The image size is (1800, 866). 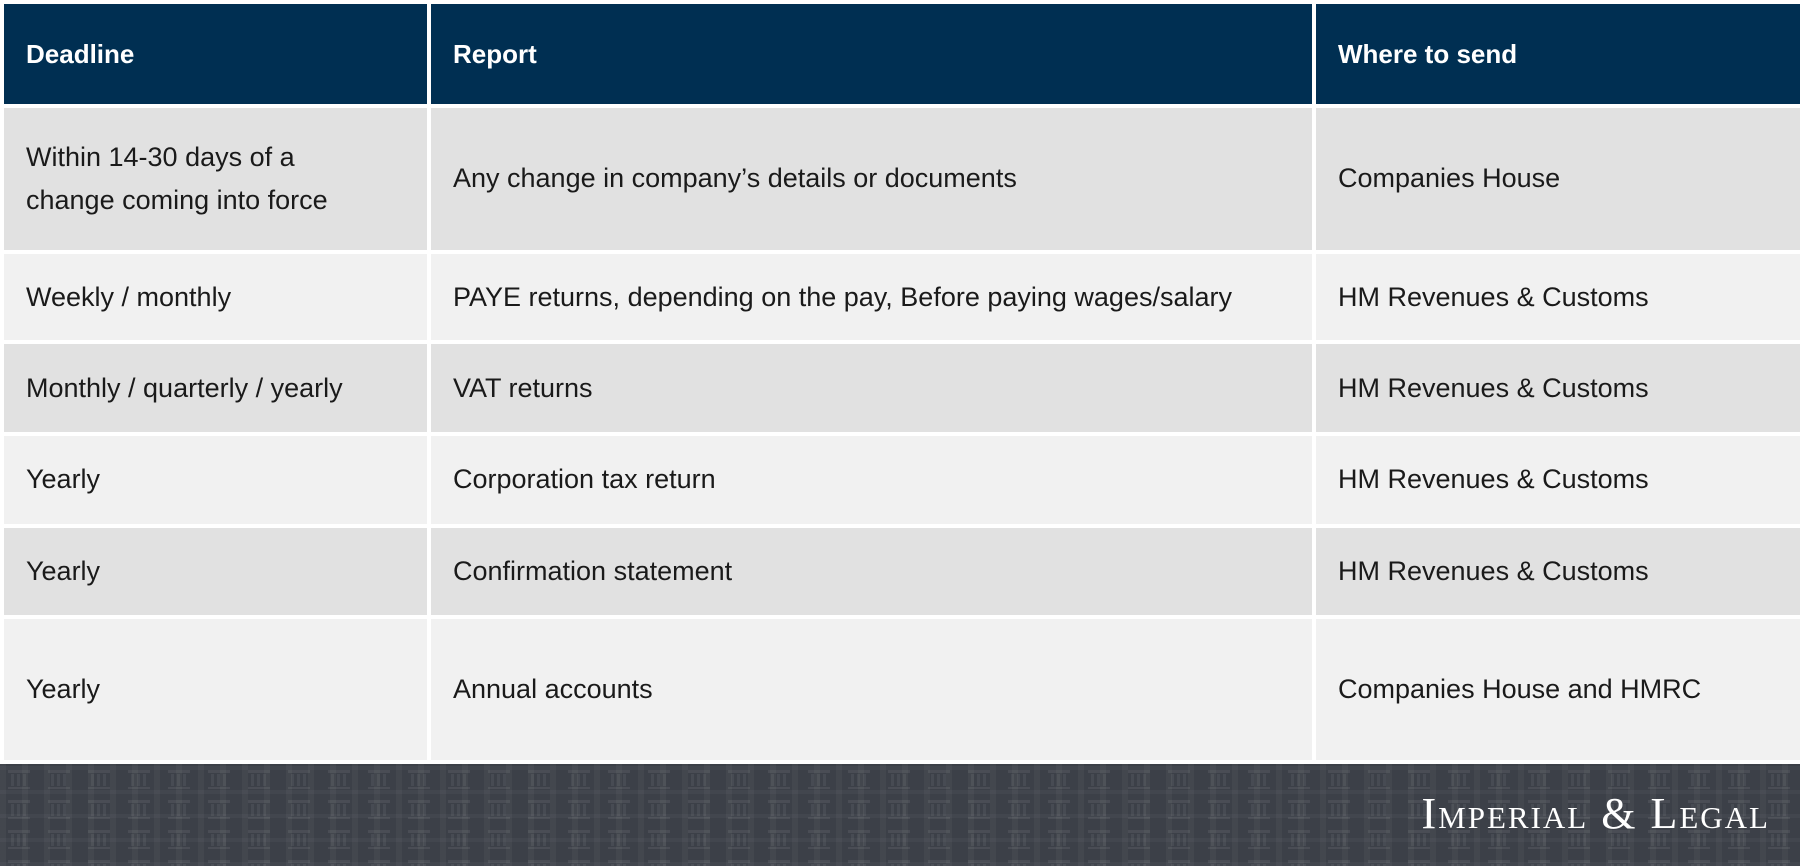 I want to click on footer-banner: Imperial & Legal, so click(x=900, y=815).